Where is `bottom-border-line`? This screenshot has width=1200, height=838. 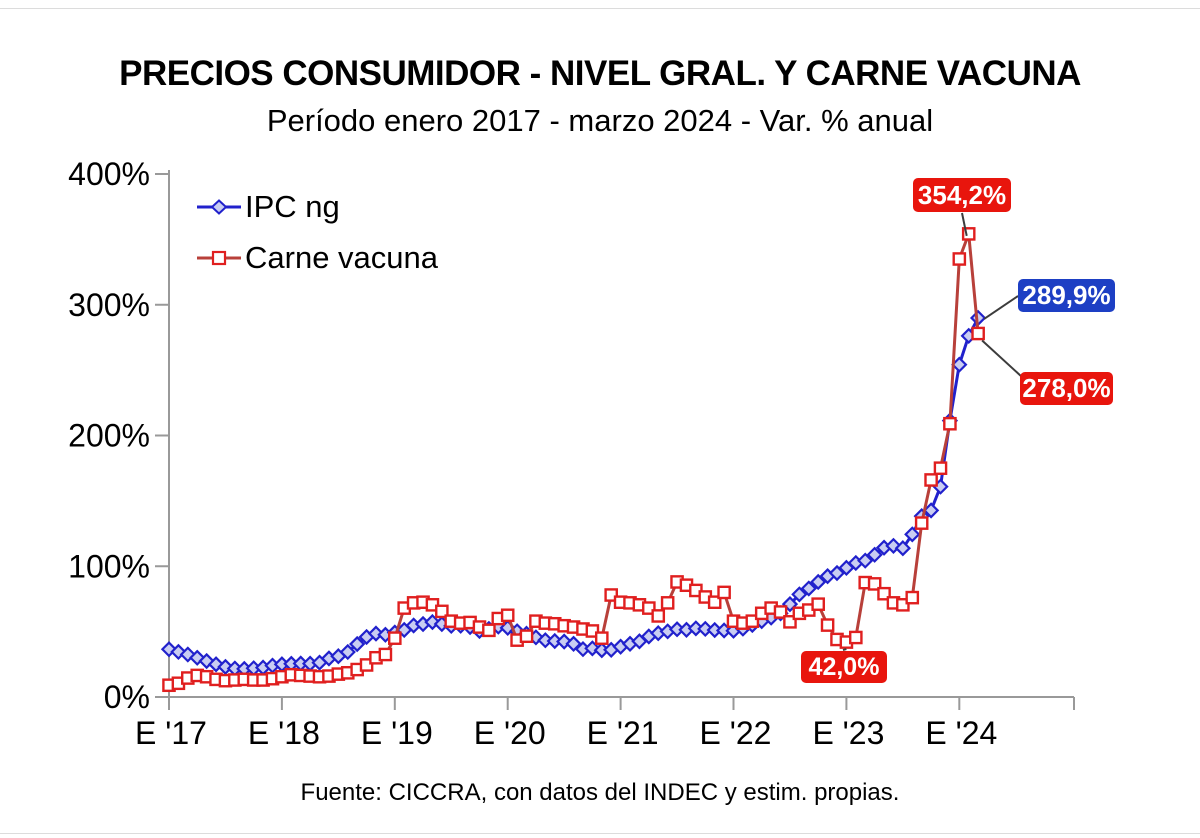 bottom-border-line is located at coordinates (600, 833).